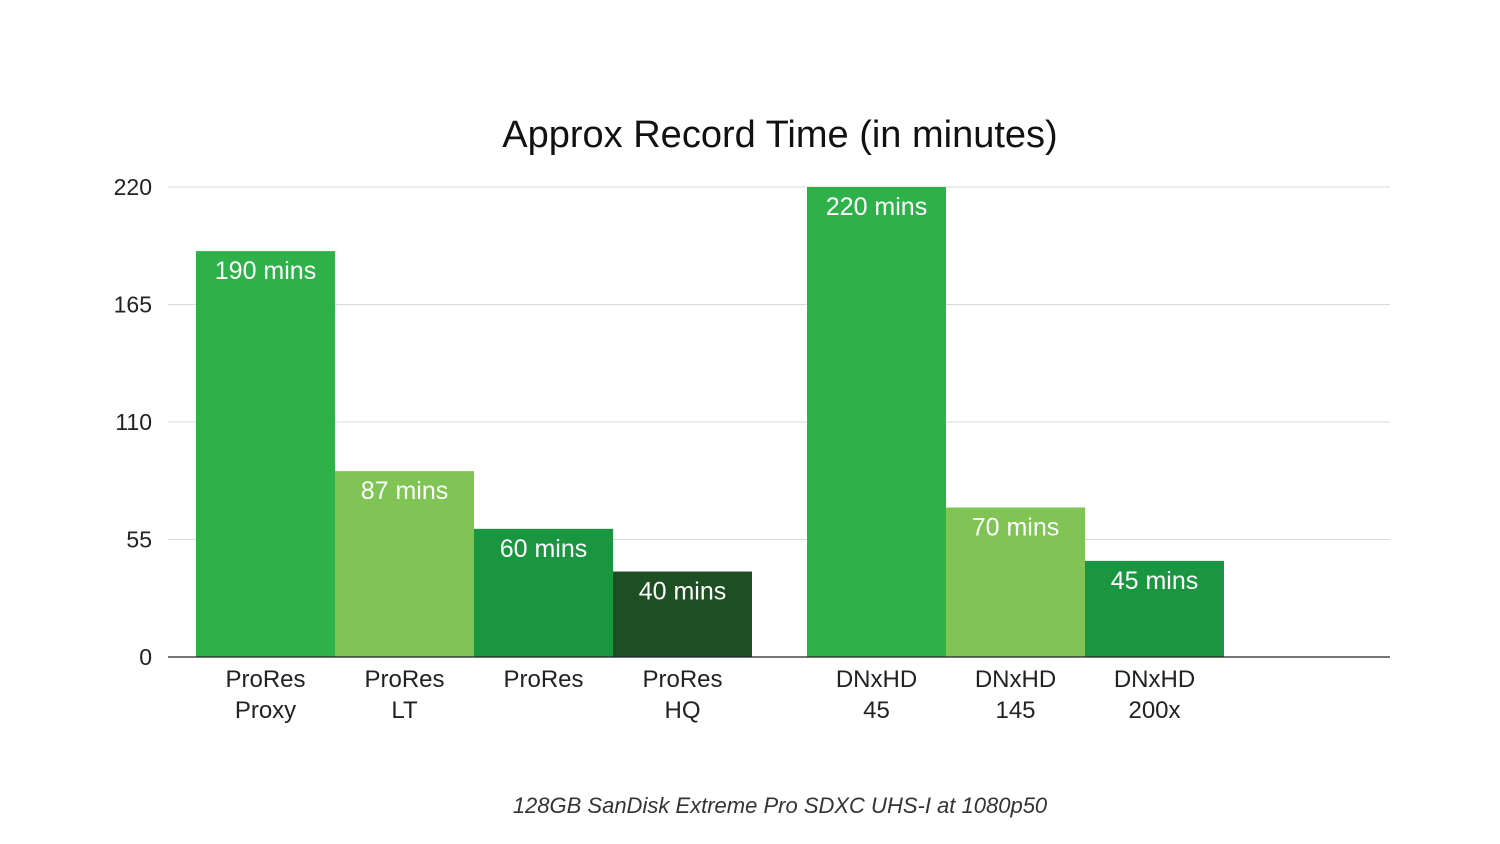 The width and height of the screenshot is (1500, 844). I want to click on y-axis-ticks: 0 55 110 165 220, so click(133, 422).